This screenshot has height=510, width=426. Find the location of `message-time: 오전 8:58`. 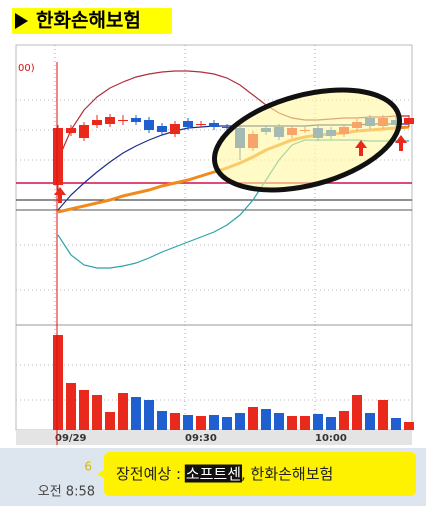

message-time: 오전 8:58 is located at coordinates (66, 492).